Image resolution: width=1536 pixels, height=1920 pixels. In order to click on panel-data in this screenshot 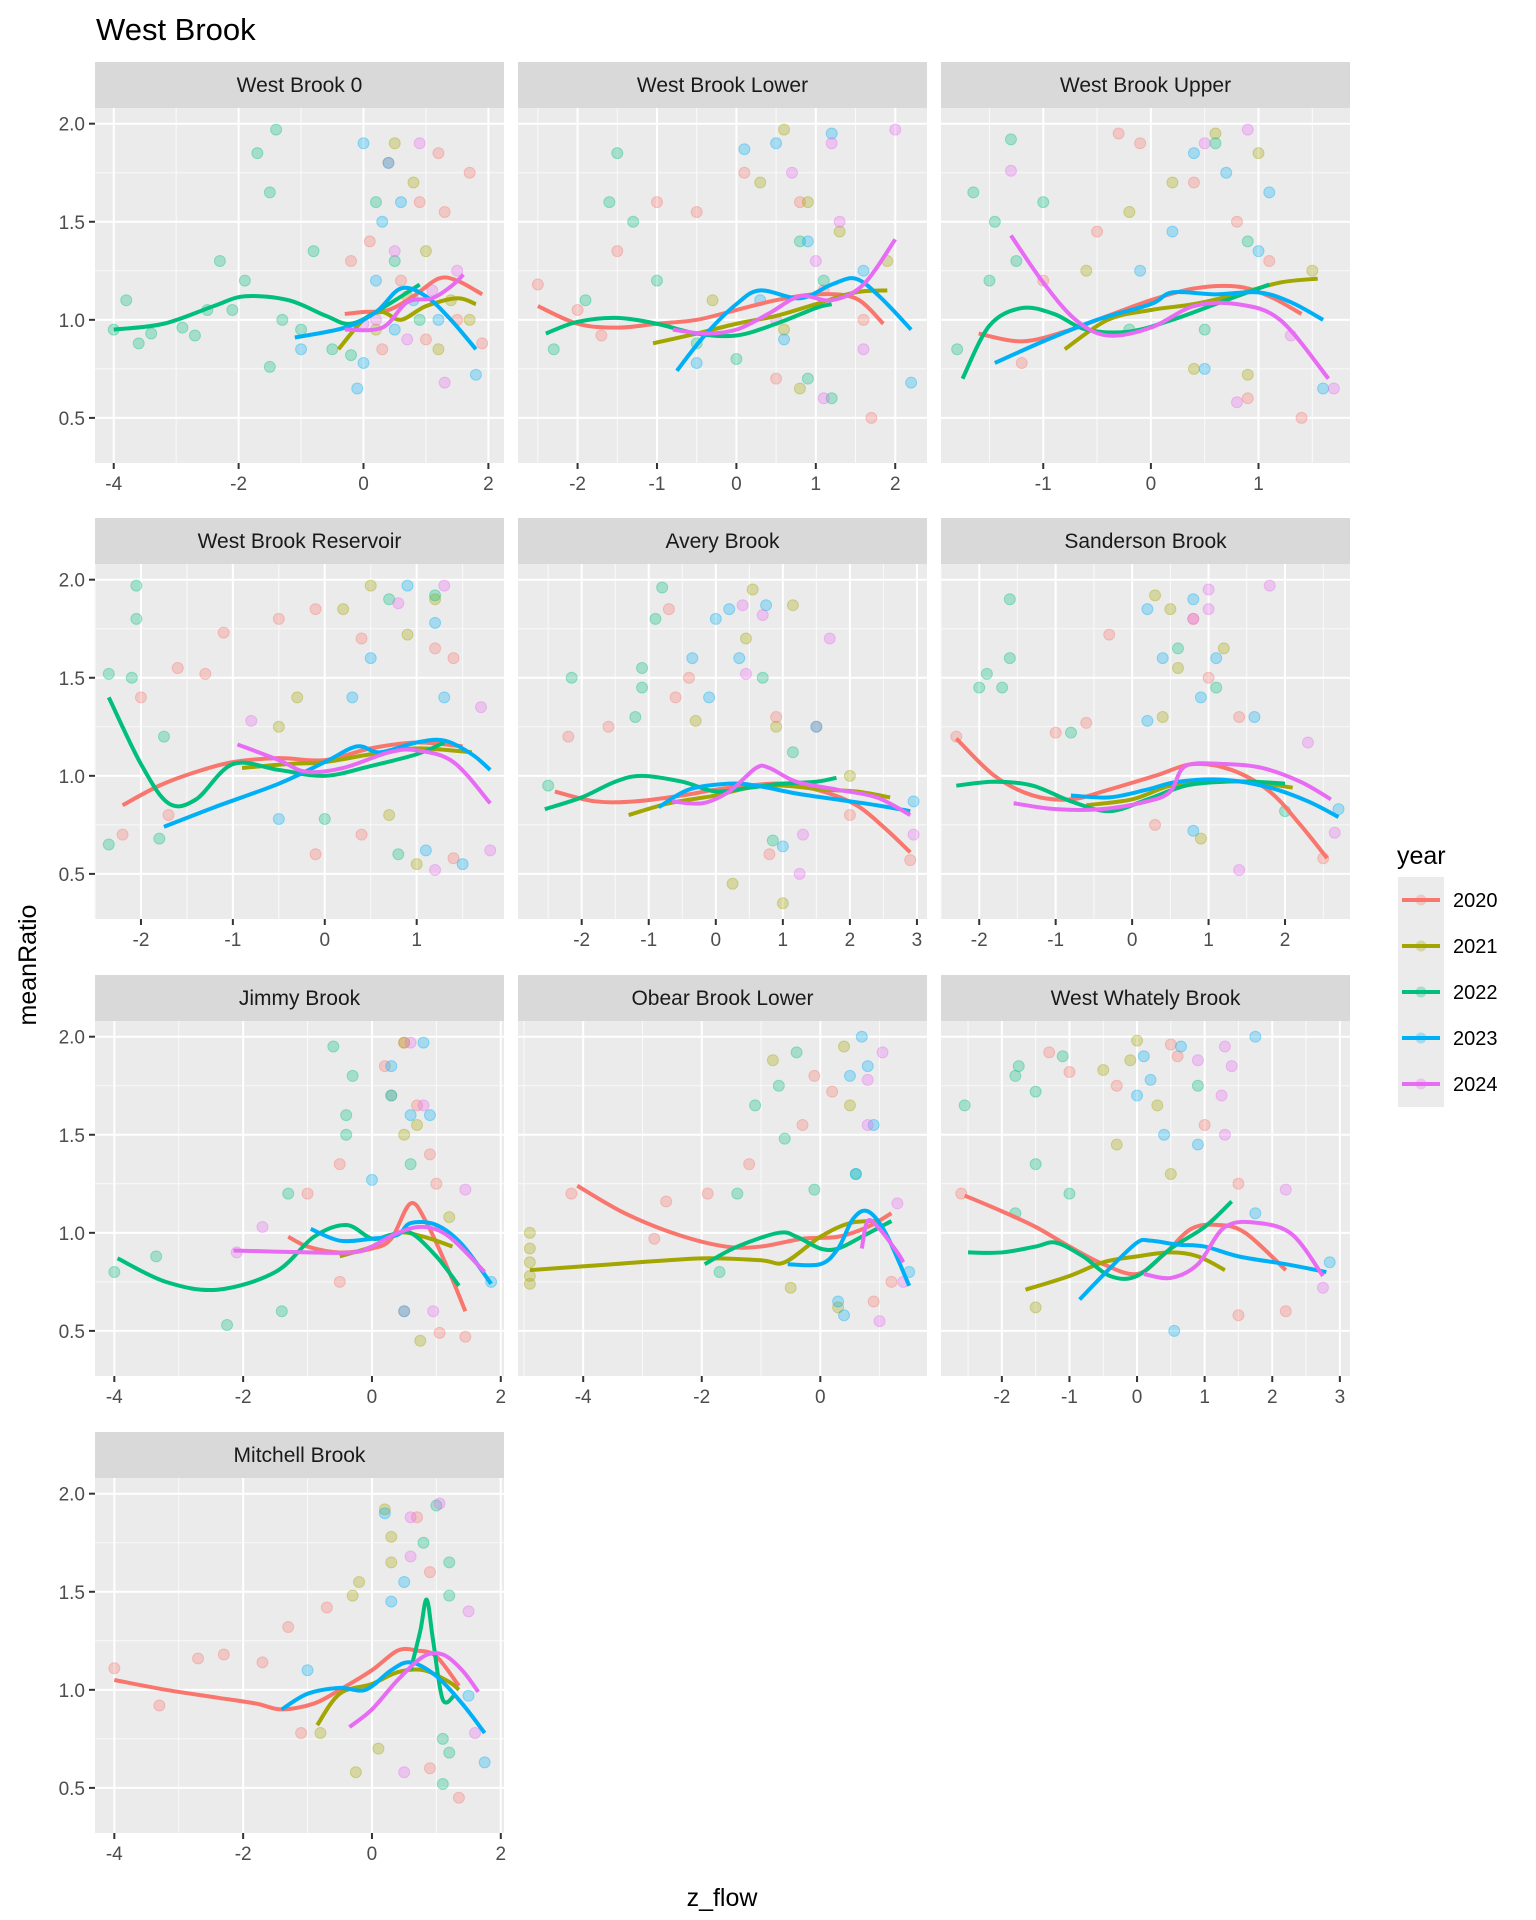, I will do `click(299, 1650)`.